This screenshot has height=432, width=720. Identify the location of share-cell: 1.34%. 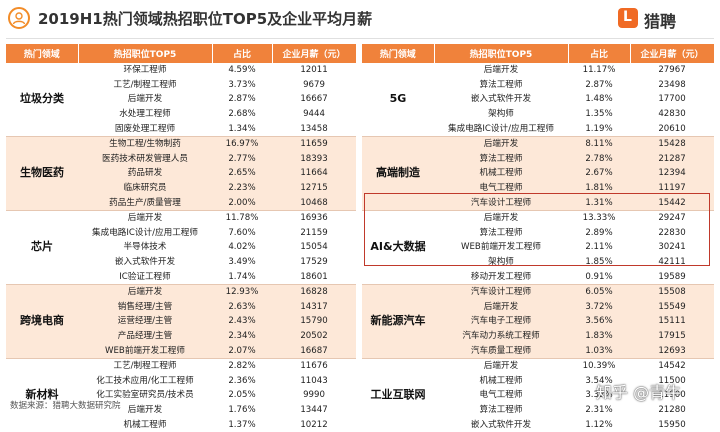
(242, 129).